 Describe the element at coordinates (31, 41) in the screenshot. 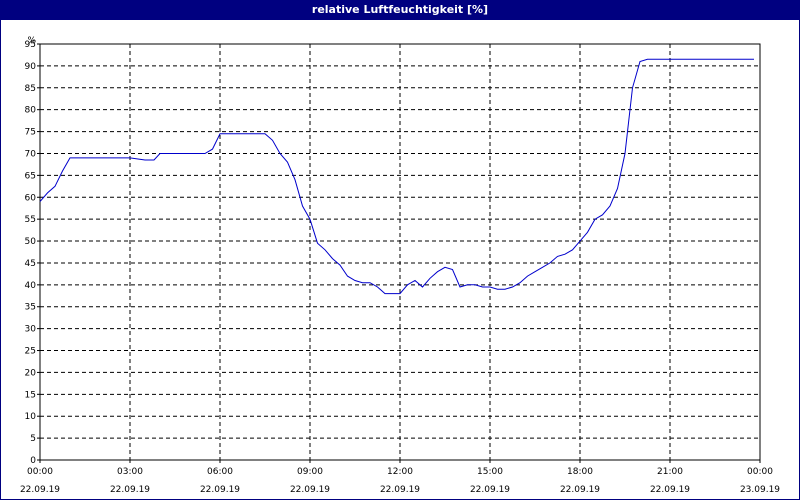

I see `y-axis-label: %` at that location.